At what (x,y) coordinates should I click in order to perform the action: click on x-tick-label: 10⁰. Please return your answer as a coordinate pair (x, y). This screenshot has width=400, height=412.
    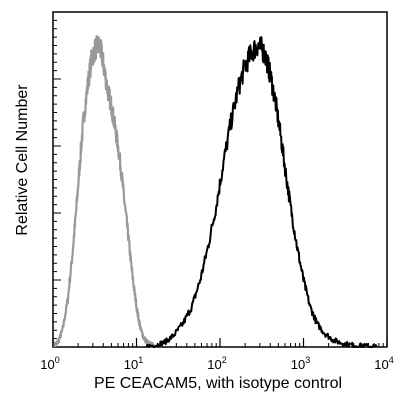
    Looking at the image, I should click on (49, 363).